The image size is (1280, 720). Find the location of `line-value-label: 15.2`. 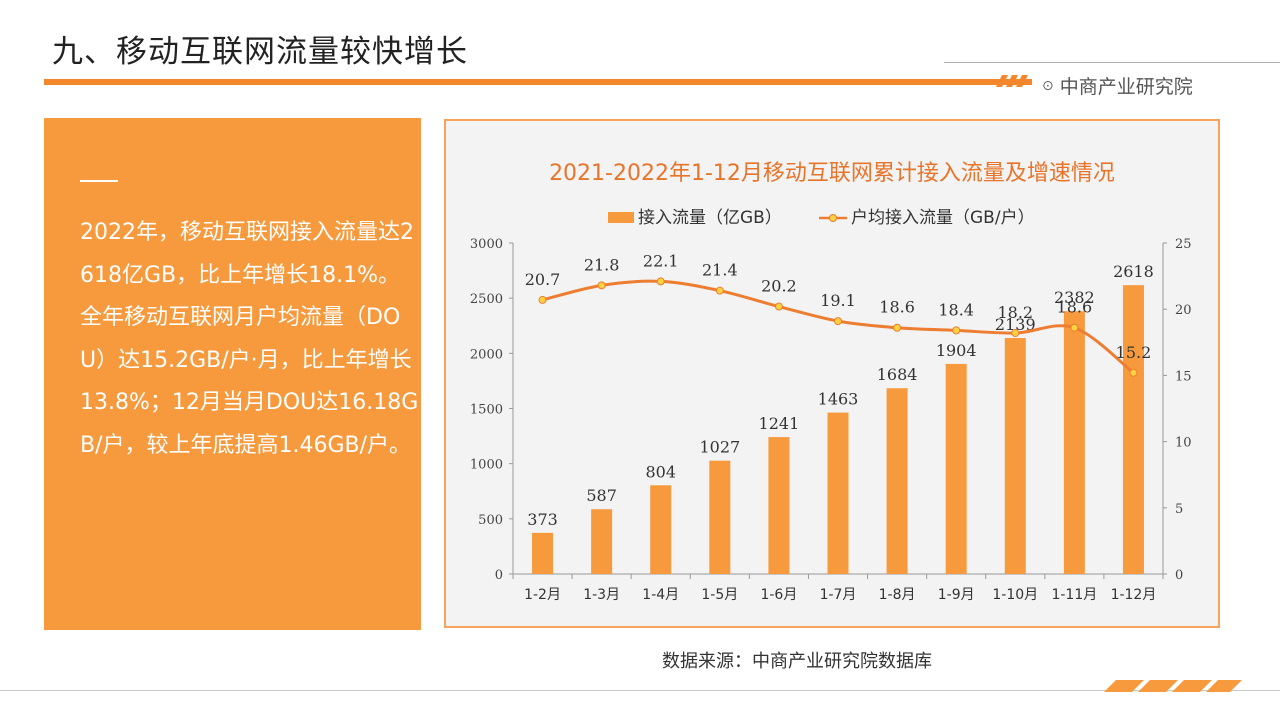

line-value-label: 15.2 is located at coordinates (1134, 352).